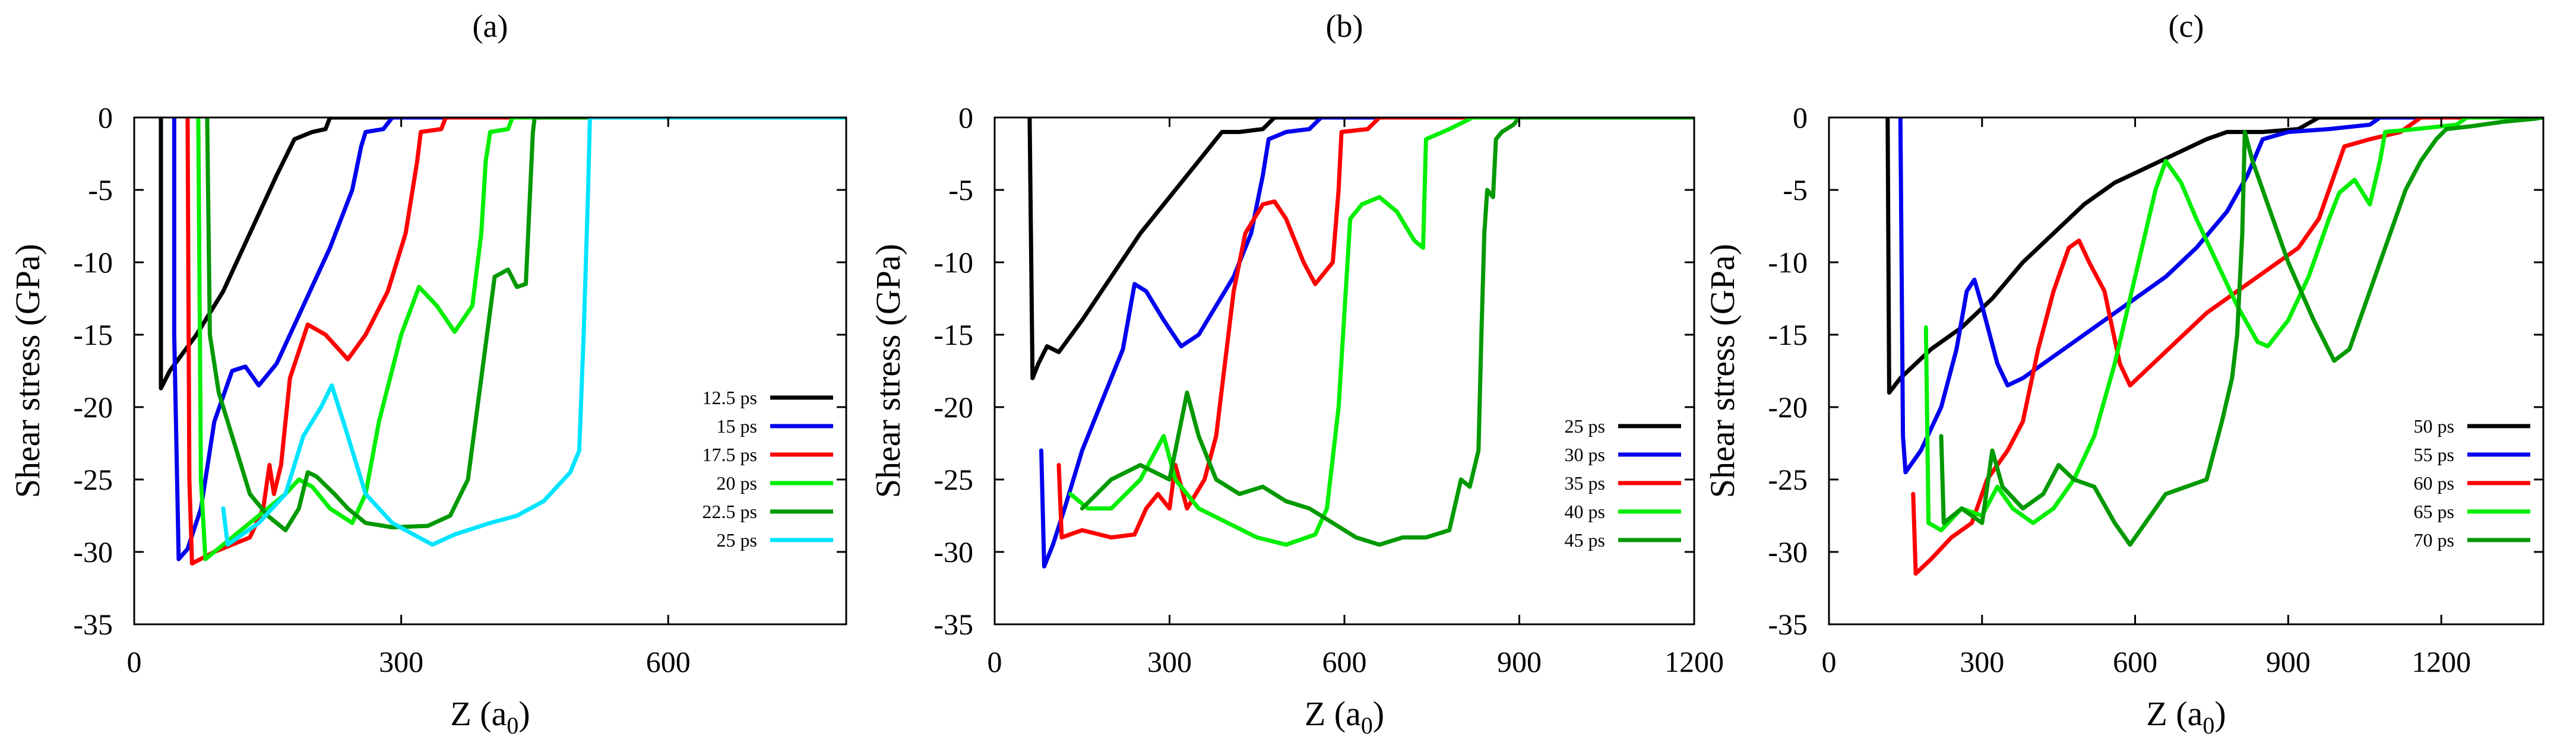  I want to click on series-line-70-ps, so click(2241, 332).